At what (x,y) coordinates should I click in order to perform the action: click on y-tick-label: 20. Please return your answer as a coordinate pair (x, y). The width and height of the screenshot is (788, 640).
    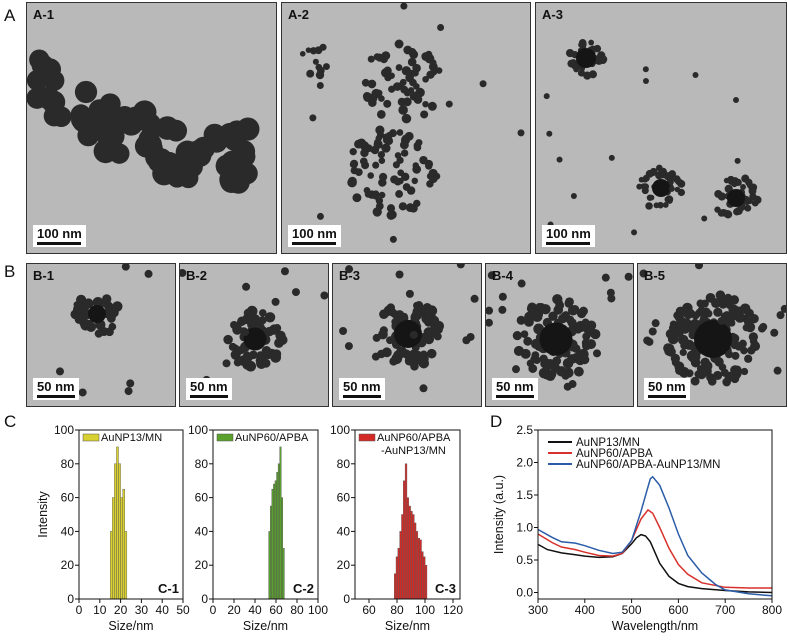
    Looking at the image, I should click on (344, 565).